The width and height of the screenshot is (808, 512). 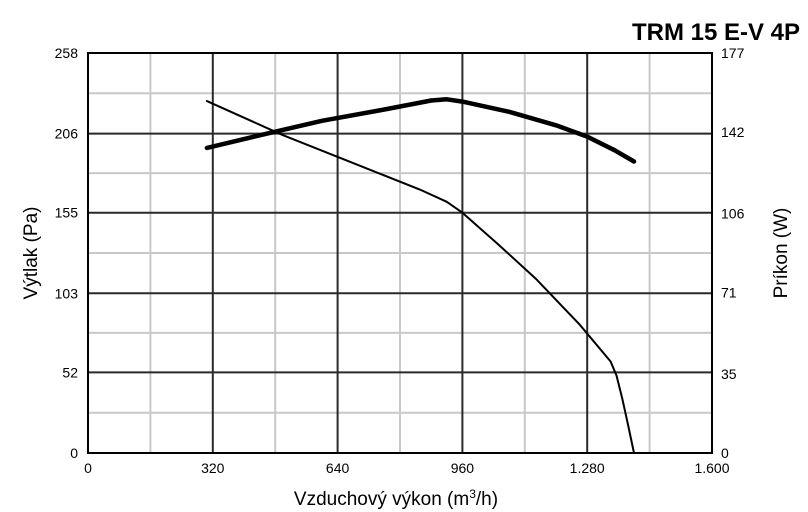 I want to click on power-curve-line, so click(x=420, y=130).